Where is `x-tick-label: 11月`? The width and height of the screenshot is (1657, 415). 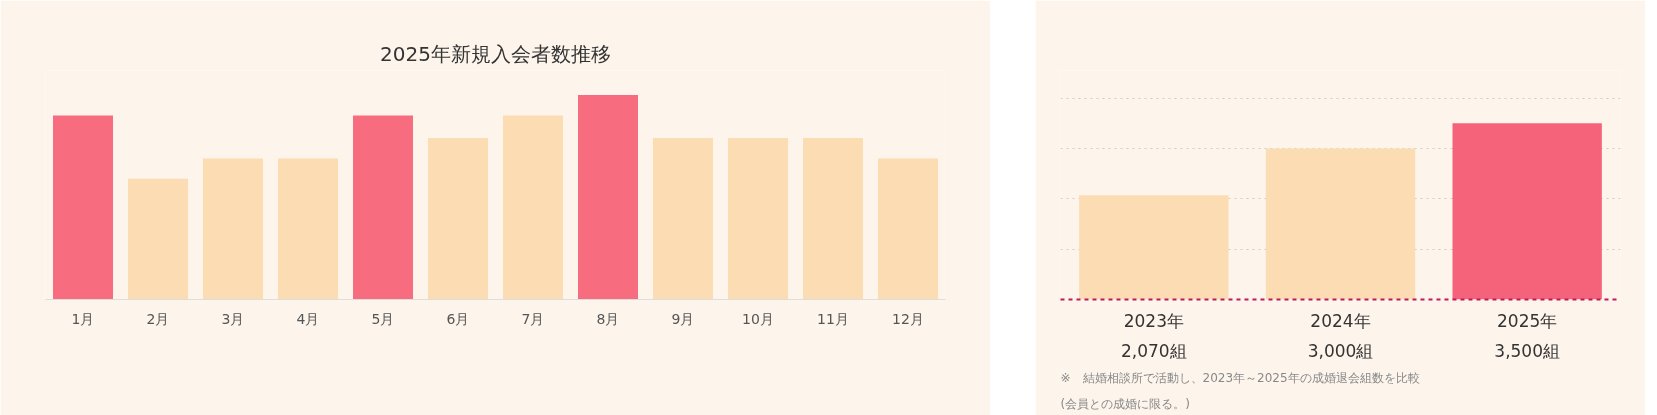
x-tick-label: 11月 is located at coordinates (833, 318).